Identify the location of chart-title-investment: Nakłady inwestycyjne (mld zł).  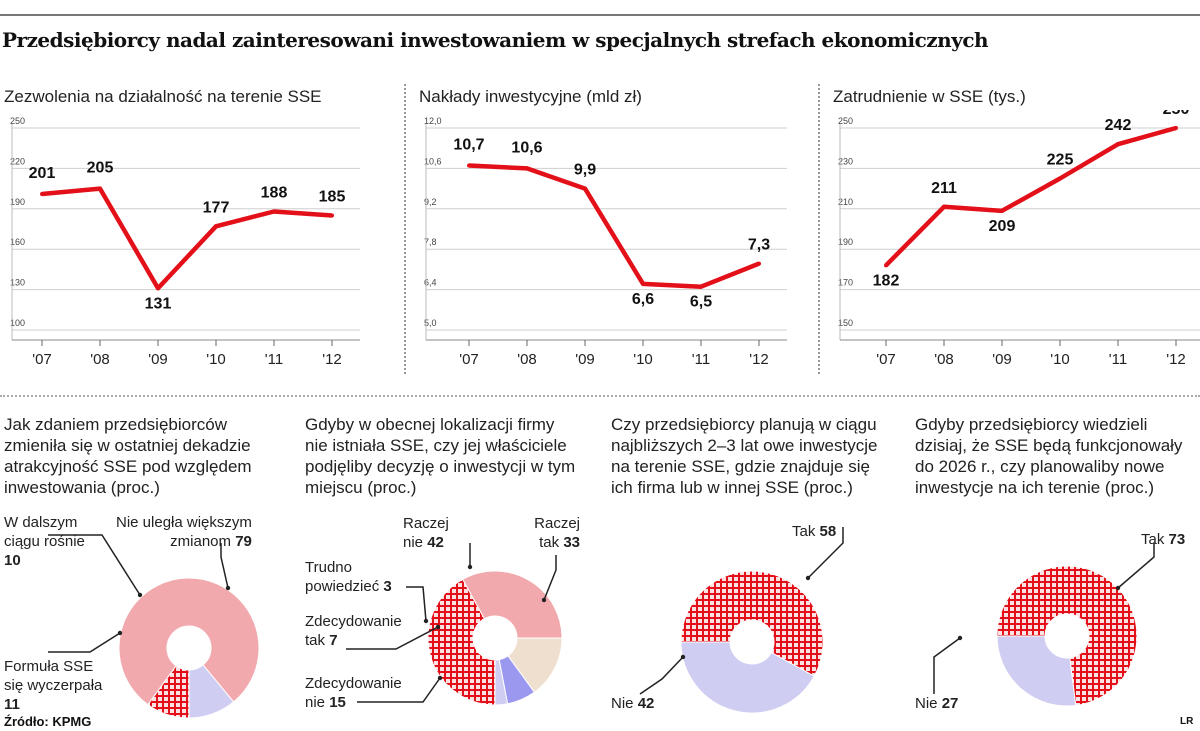
(530, 96).